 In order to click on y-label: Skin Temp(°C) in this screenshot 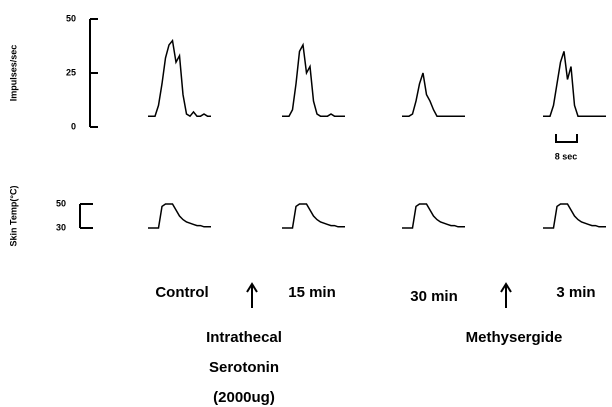, I will do `click(13, 216)`.